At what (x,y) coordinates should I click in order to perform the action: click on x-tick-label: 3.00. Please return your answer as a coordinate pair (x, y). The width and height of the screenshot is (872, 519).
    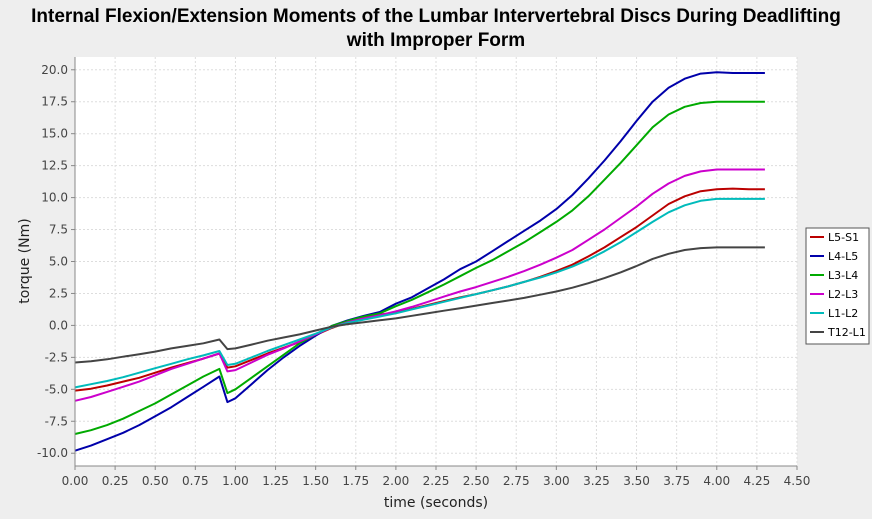
    Looking at the image, I should click on (556, 481).